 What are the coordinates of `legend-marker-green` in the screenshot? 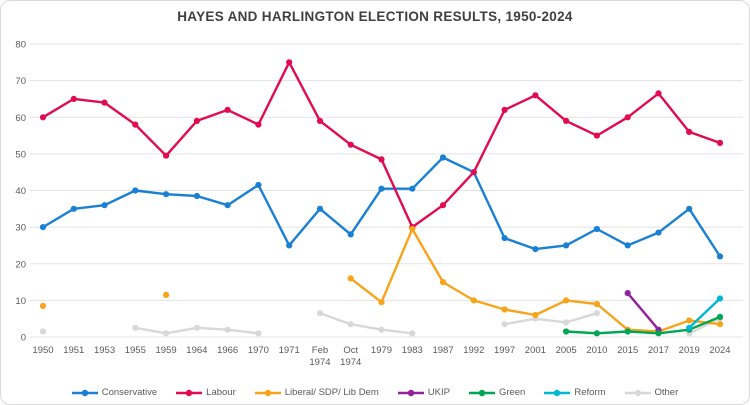 It's located at (481, 392).